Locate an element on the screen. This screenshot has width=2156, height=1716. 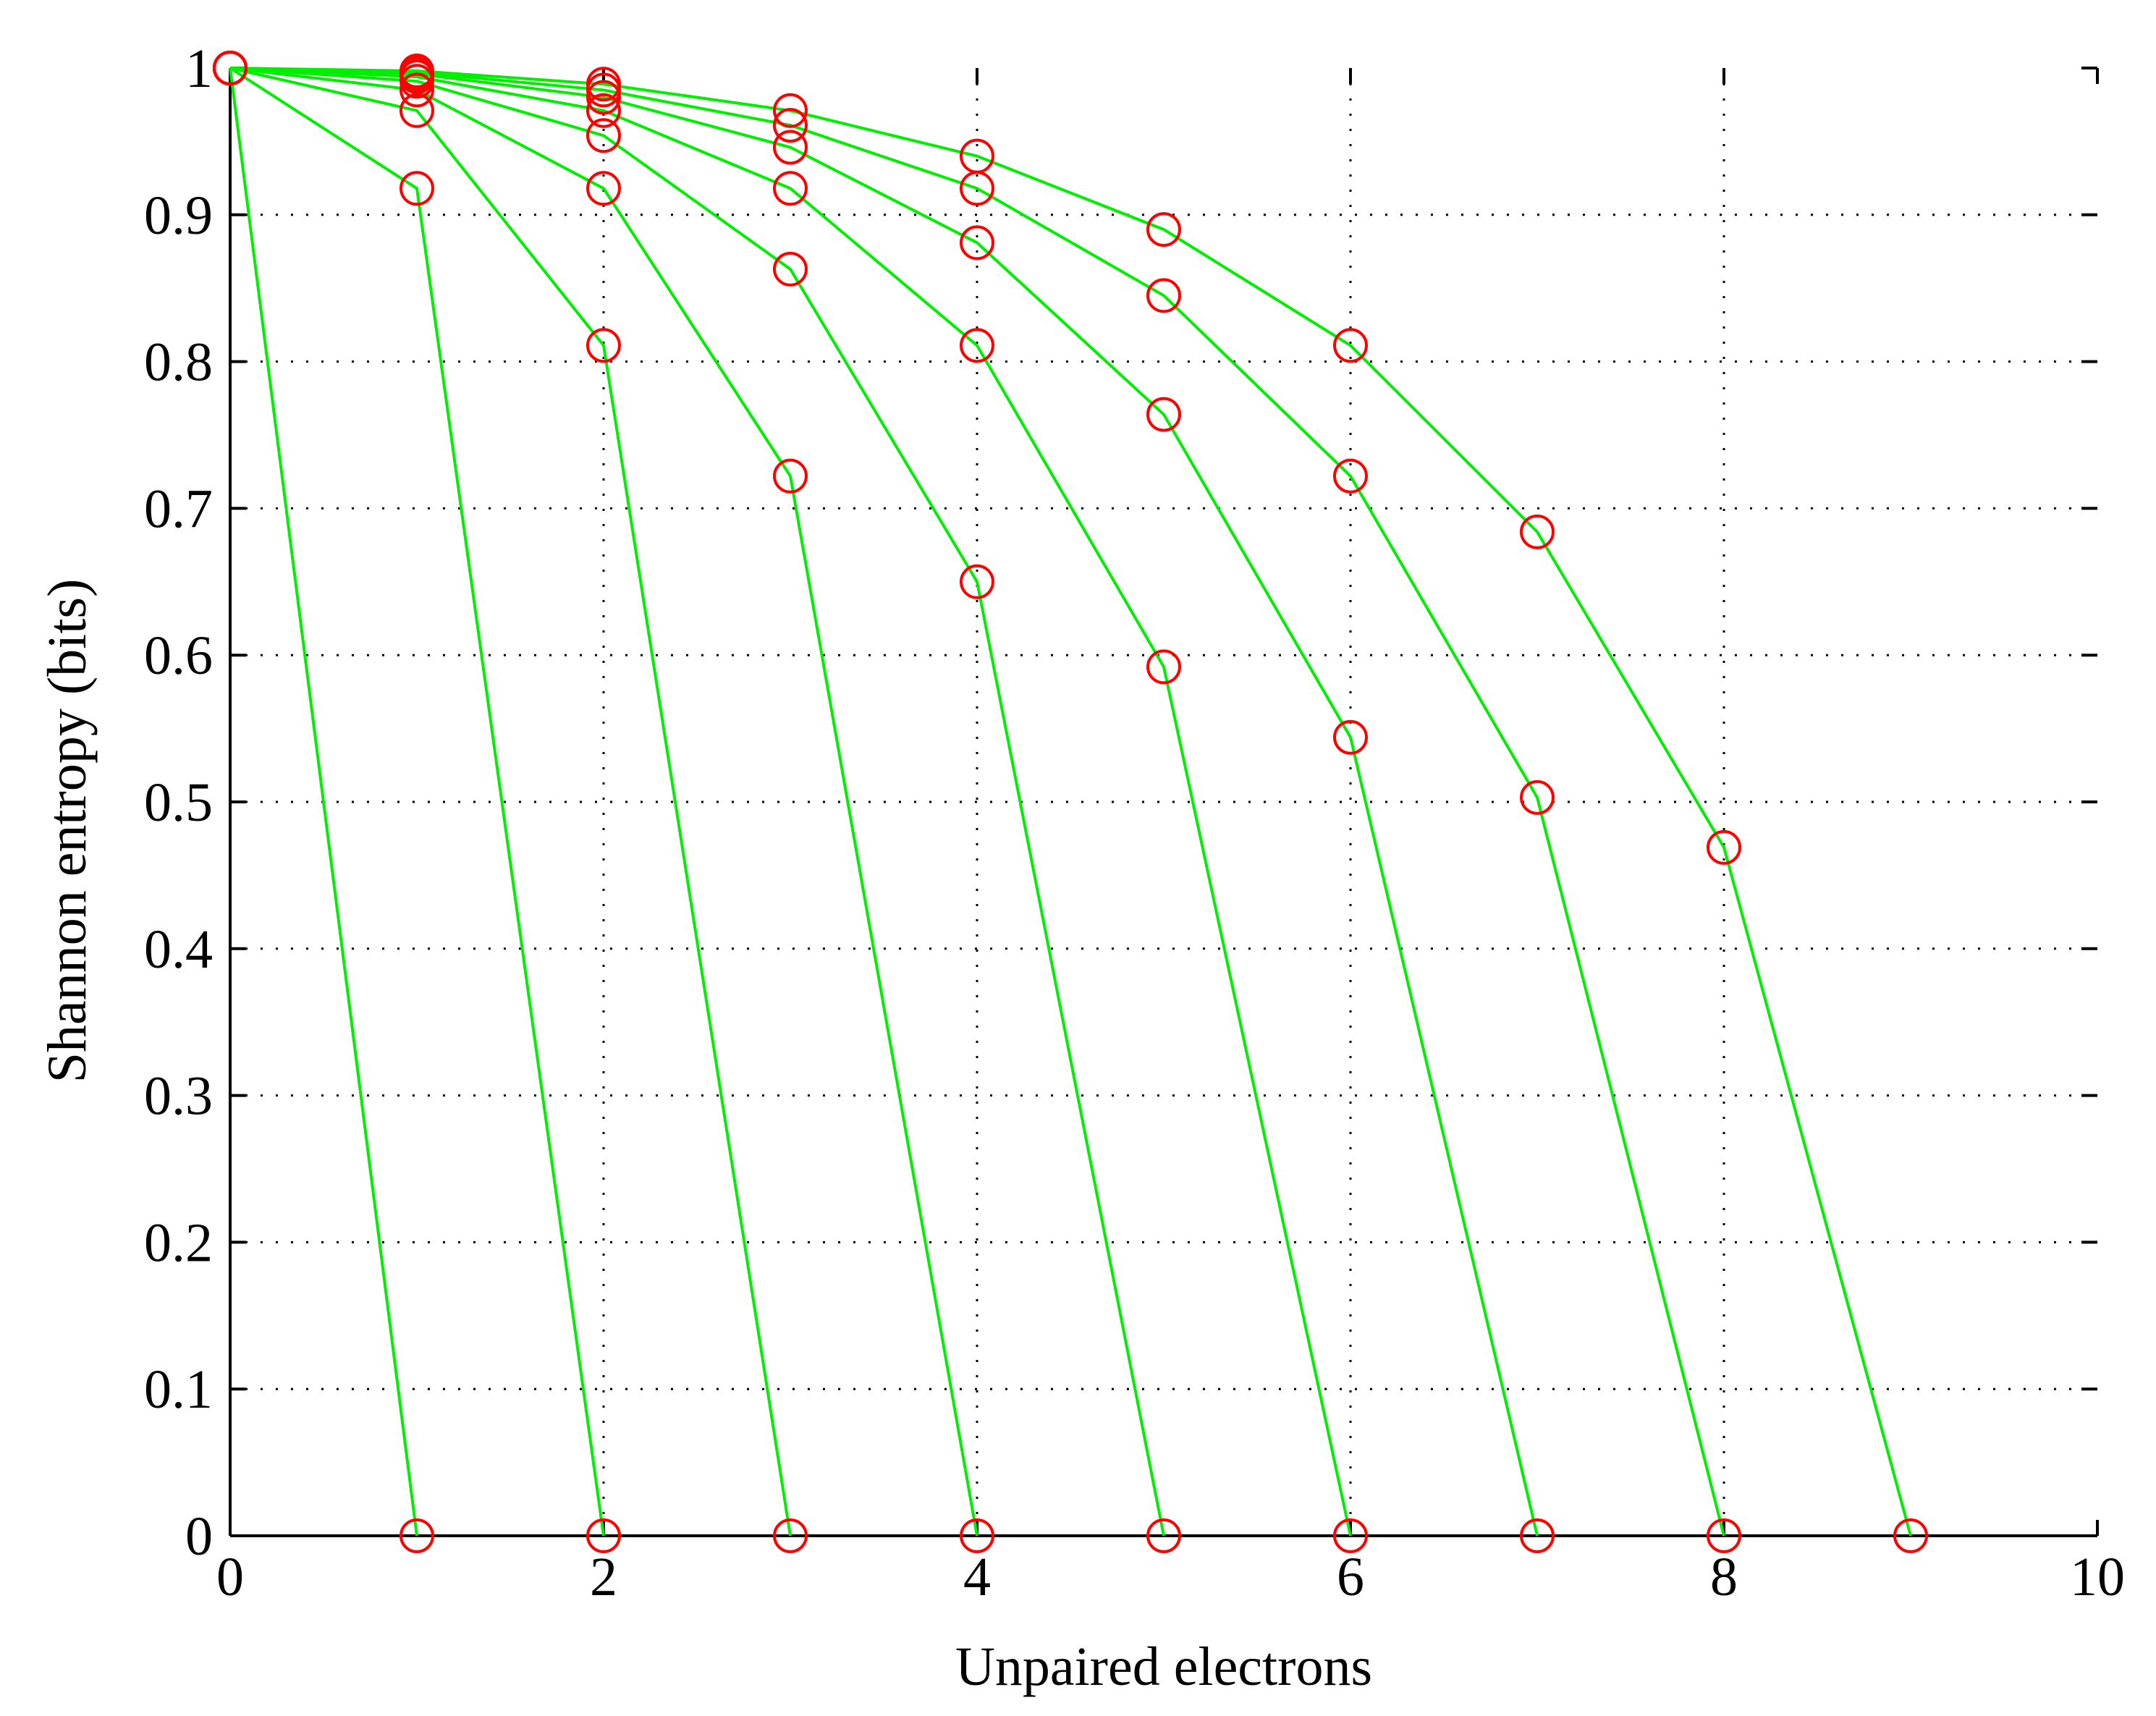
y-tick-label: 0 is located at coordinates (199, 1536).